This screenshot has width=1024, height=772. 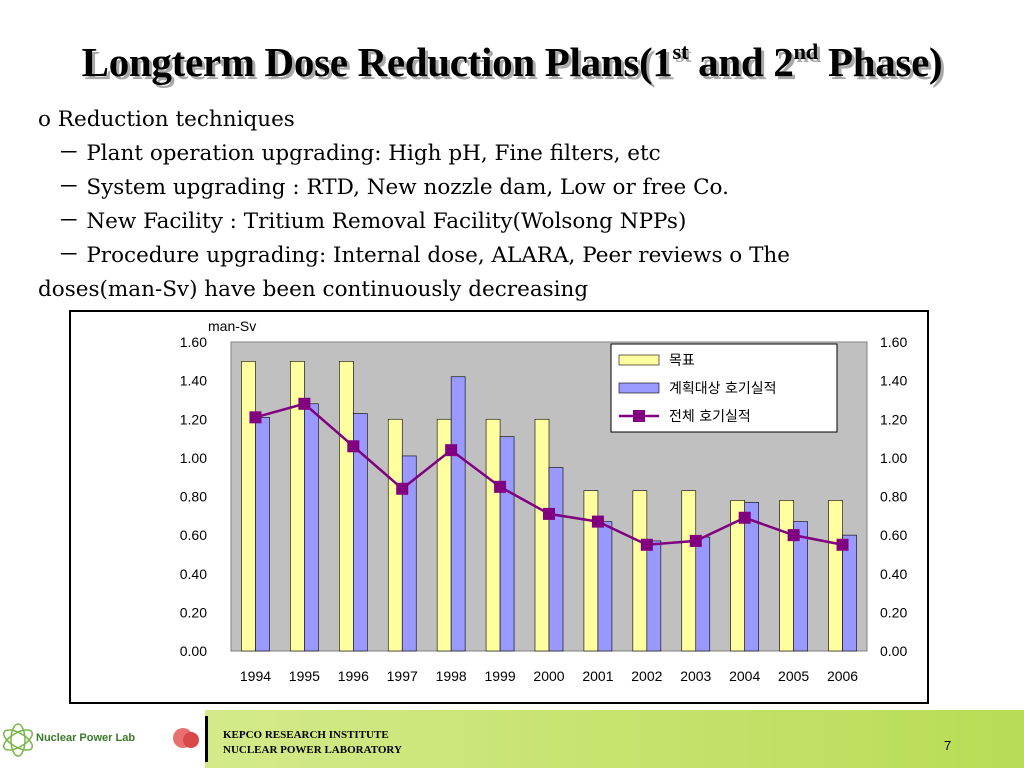 What do you see at coordinates (206, 739) in the screenshot?
I see `footer-divider` at bounding box center [206, 739].